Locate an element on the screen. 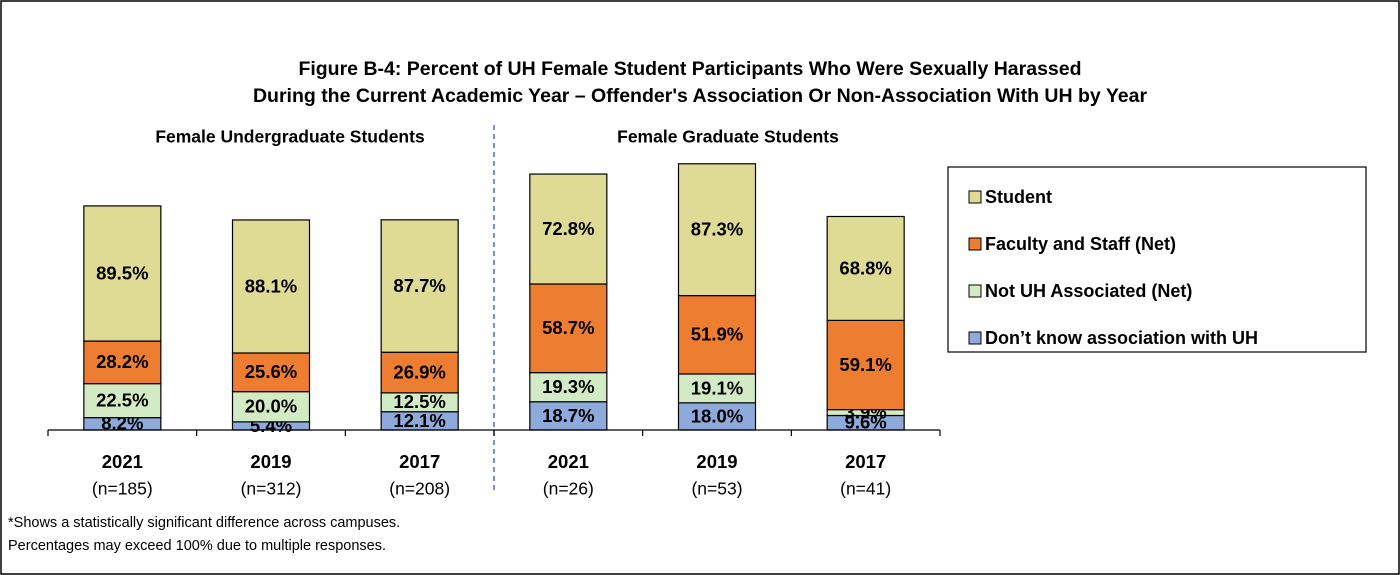 This screenshot has width=1400, height=575. legend is located at coordinates (1157, 259).